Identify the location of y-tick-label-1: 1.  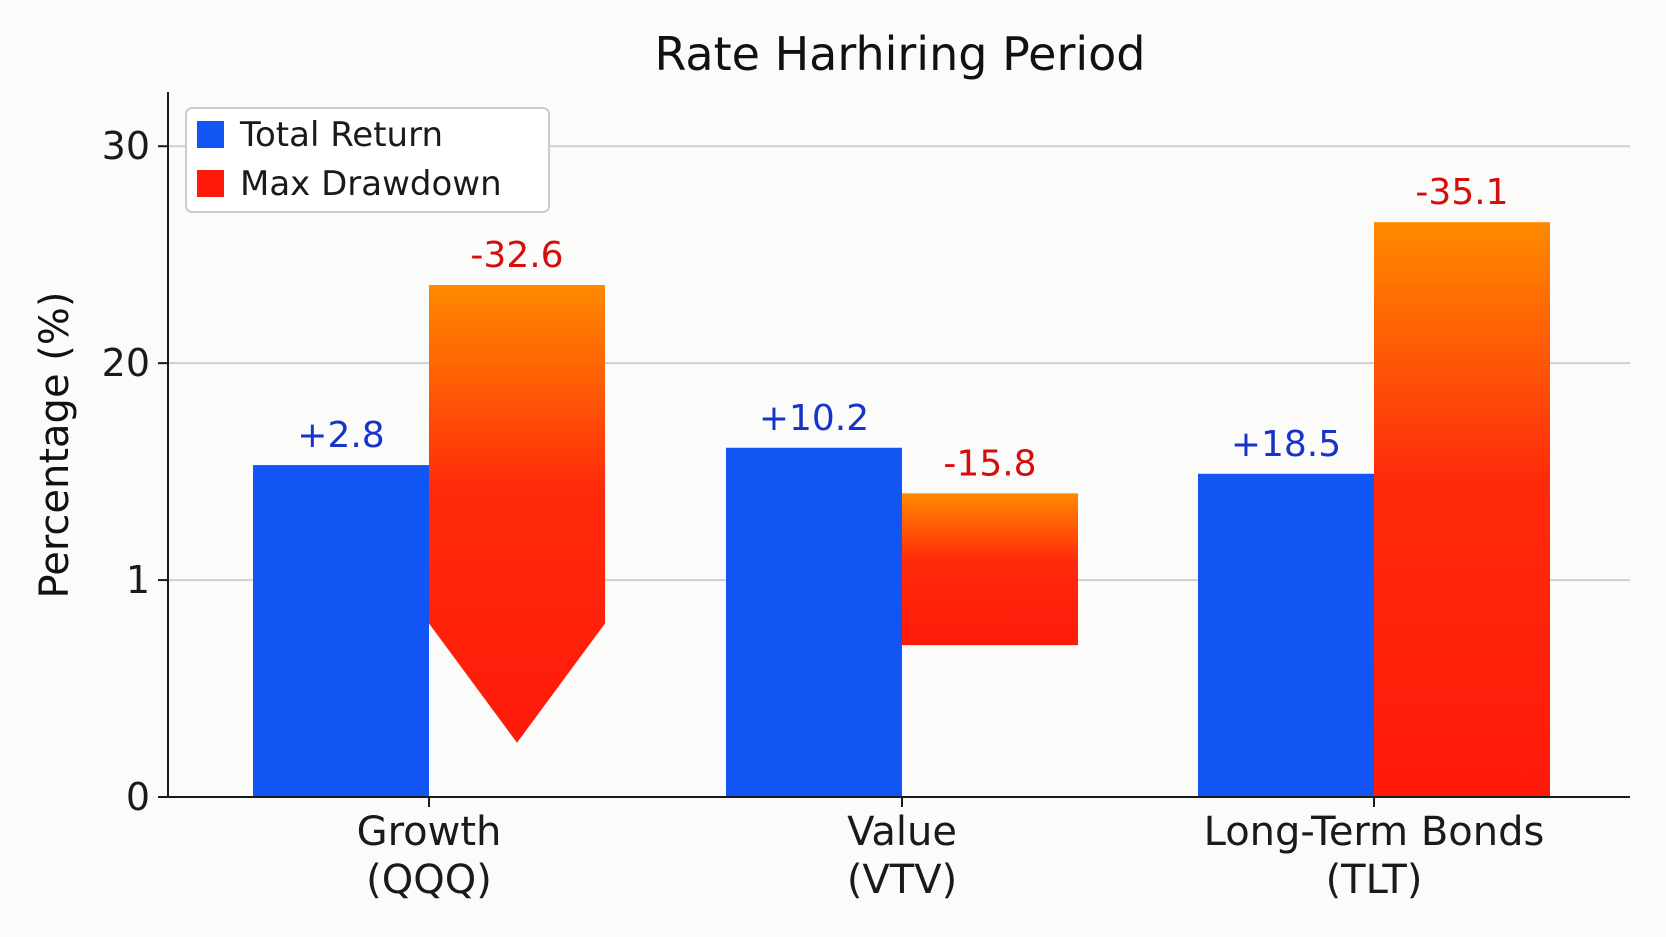
(138, 580).